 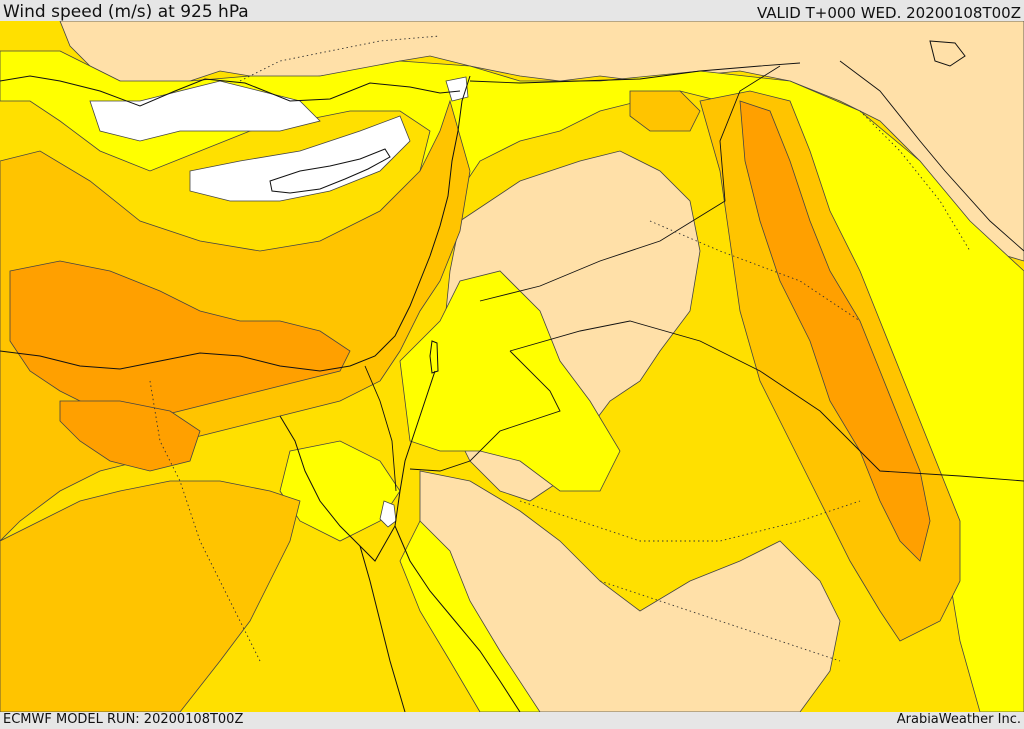 What do you see at coordinates (330, 171) in the screenshot?
I see `cyprus-coast` at bounding box center [330, 171].